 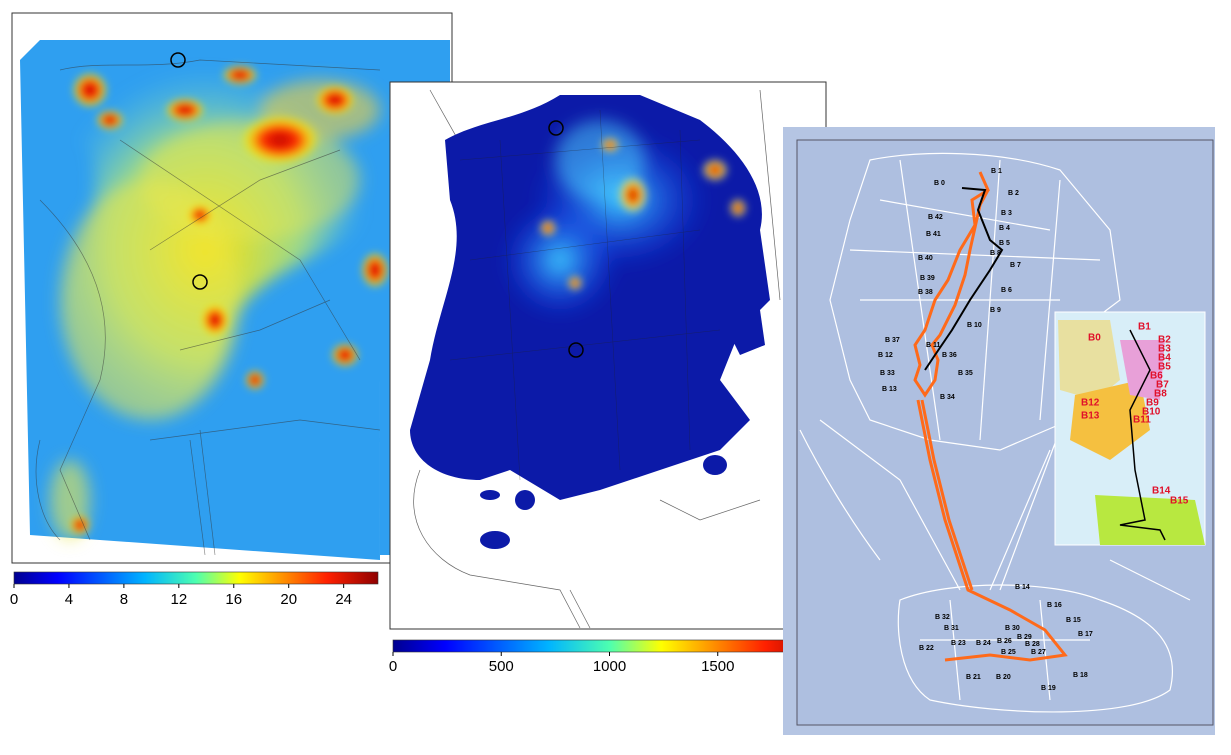 I want to click on inset-stop-label: B6, so click(x=1156, y=376).